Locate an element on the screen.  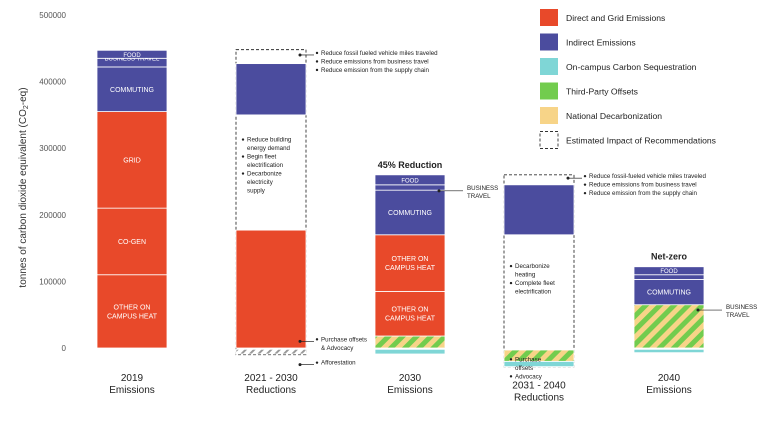
annotation-text: Complete fleet is located at coordinates (535, 283).